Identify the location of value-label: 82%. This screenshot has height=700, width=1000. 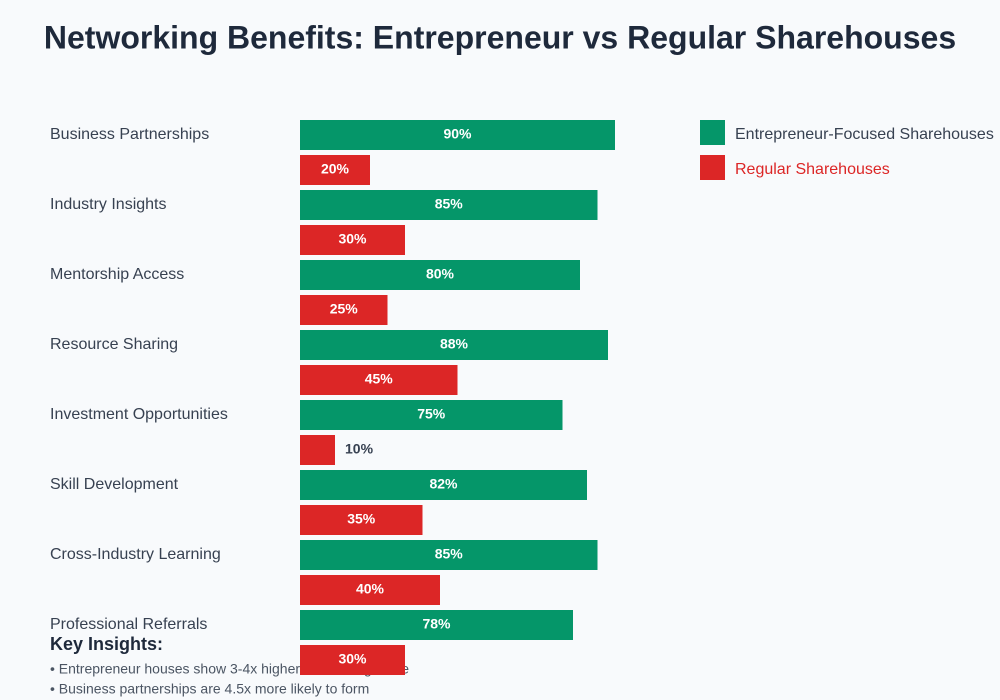
(443, 484).